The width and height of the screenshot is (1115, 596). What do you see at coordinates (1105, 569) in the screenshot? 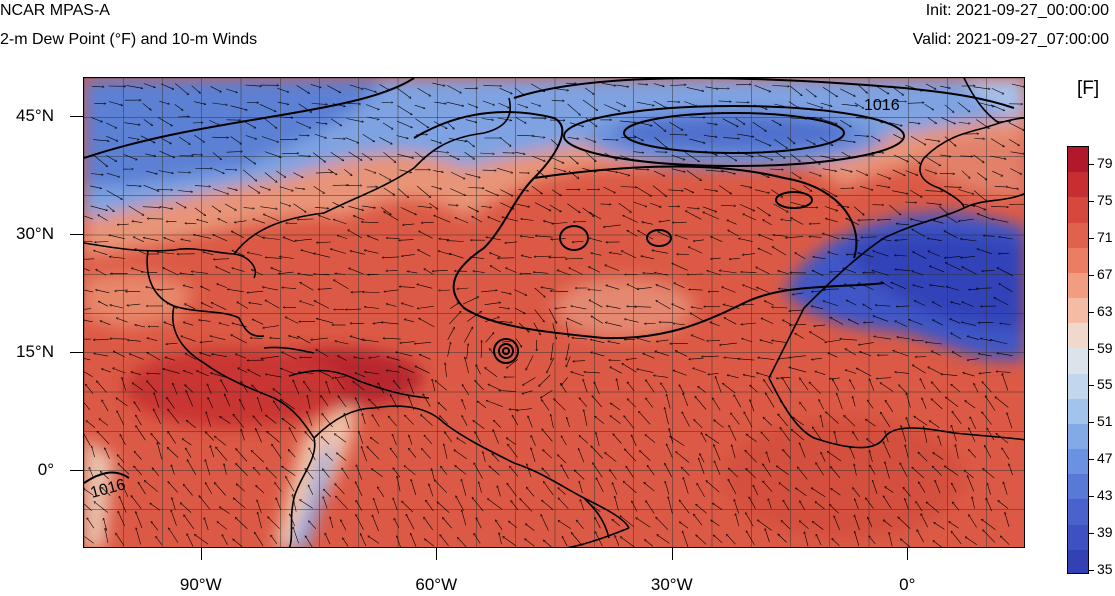
I see `colorbar-label: 35` at bounding box center [1105, 569].